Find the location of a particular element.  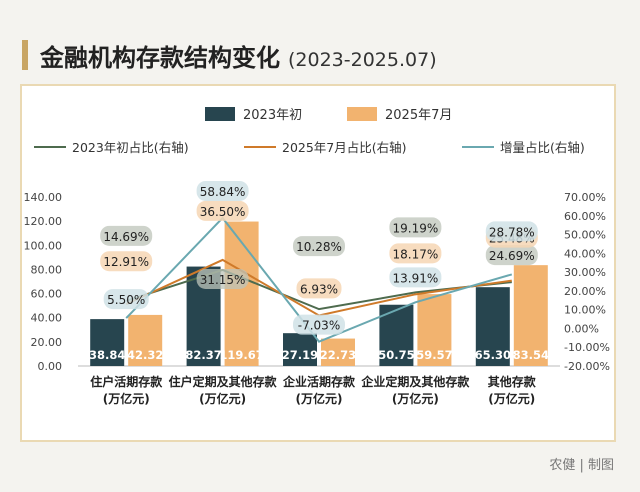

line-data-label: 31.15% is located at coordinates (223, 280).